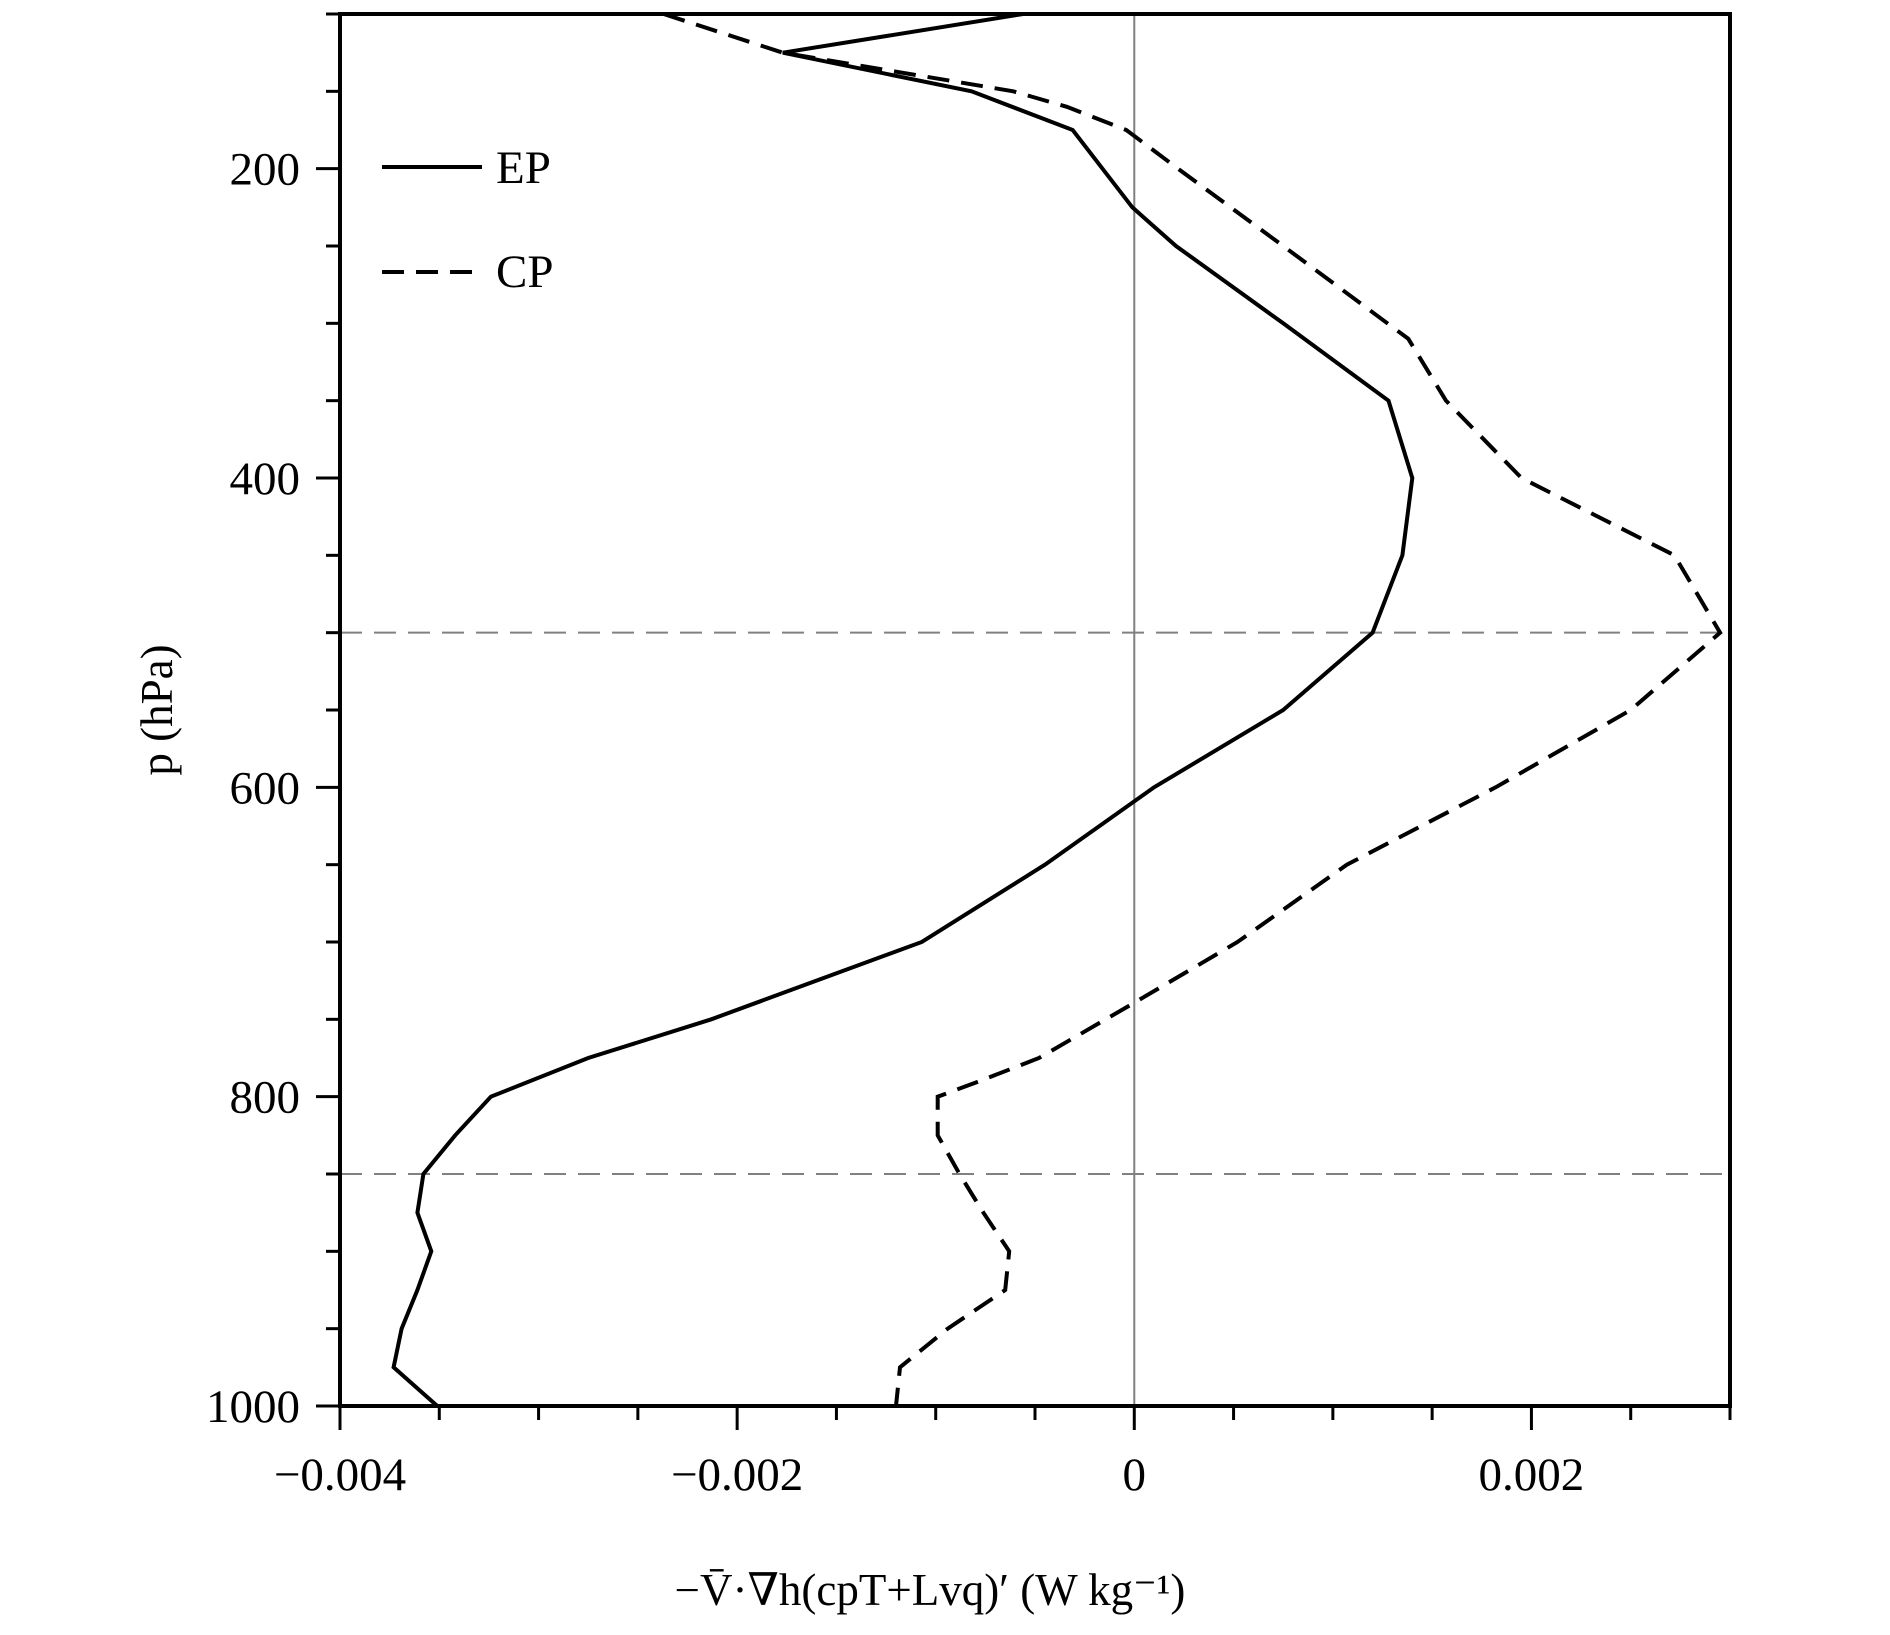 This screenshot has width=1890, height=1635. I want to click on y-tick-label: 400, so click(265, 479).